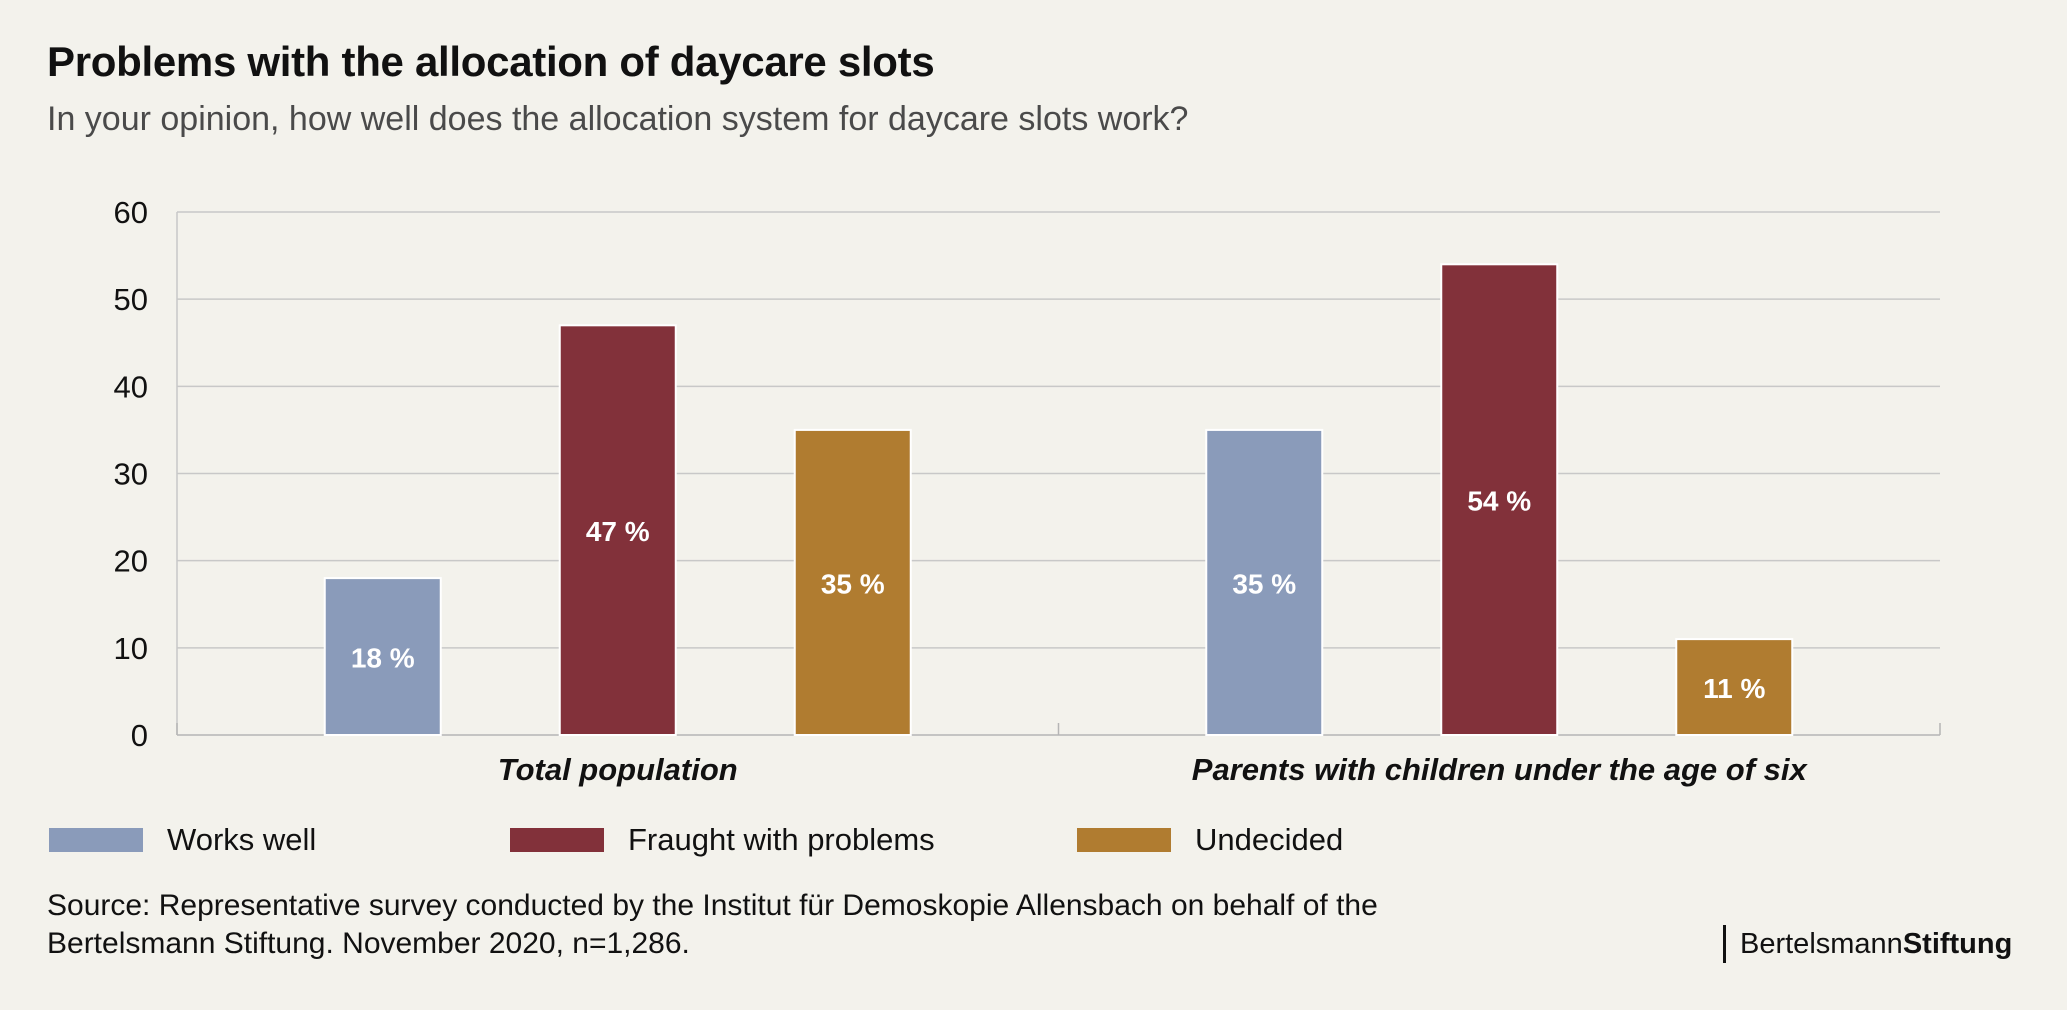 The width and height of the screenshot is (2067, 1010). Describe the element at coordinates (131, 561) in the screenshot. I see `y-tick-label: 20` at that location.